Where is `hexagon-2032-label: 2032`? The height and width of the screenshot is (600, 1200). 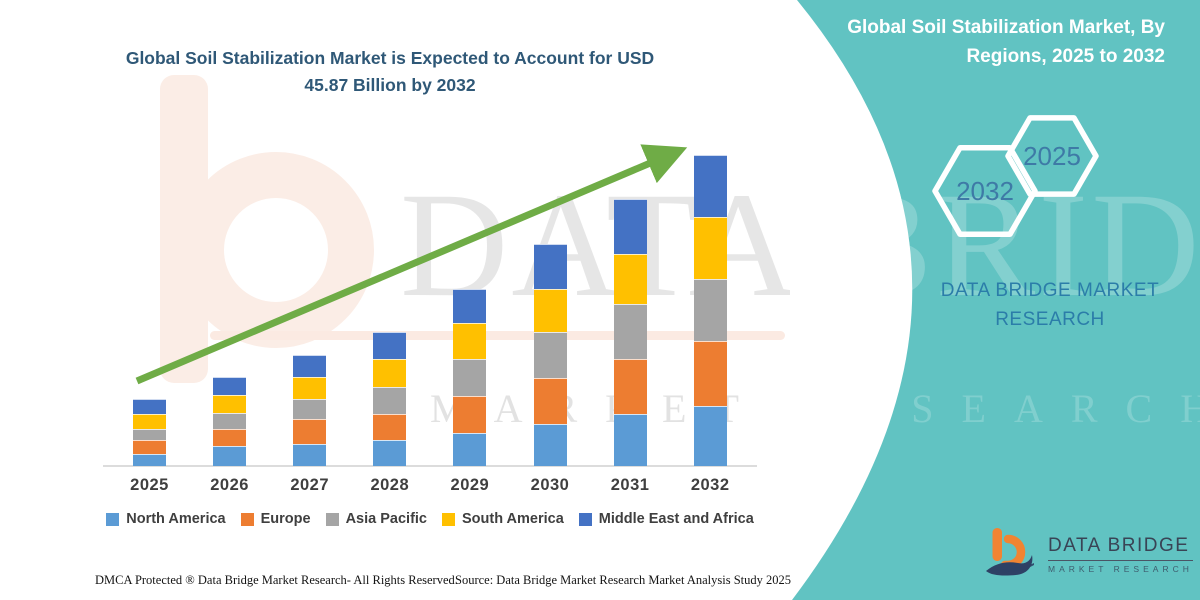
hexagon-2032-label: 2032 is located at coordinates (985, 191).